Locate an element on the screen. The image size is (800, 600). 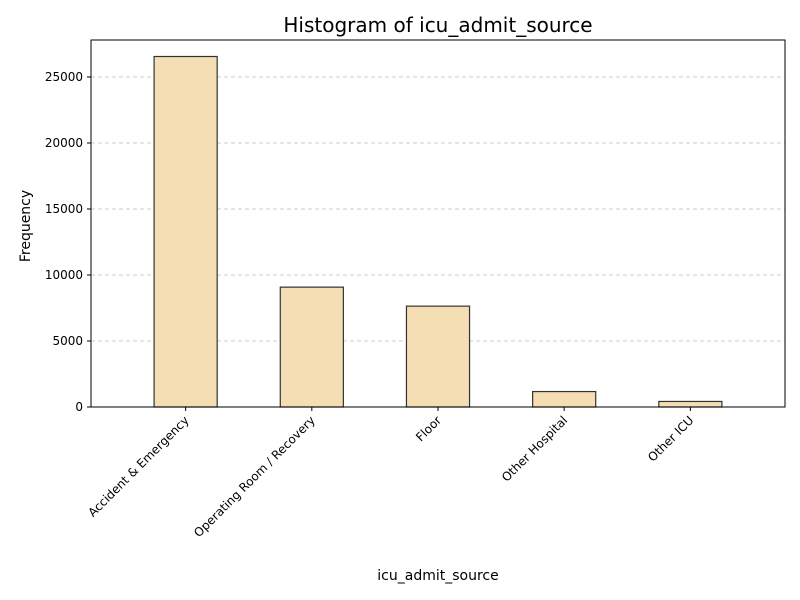
x-tick-label-2: Floor is located at coordinates (428, 428).